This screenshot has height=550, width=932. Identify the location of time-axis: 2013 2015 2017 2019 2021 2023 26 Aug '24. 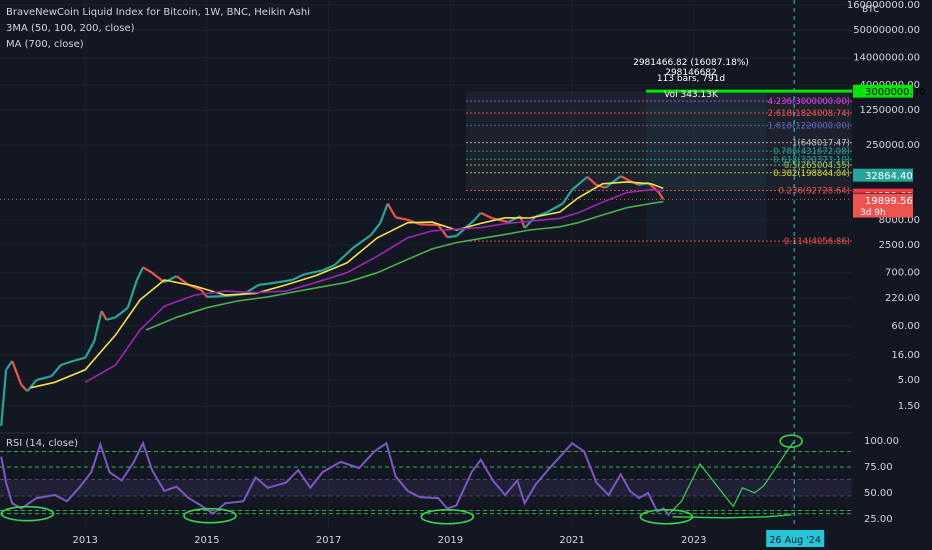
(466, 539).